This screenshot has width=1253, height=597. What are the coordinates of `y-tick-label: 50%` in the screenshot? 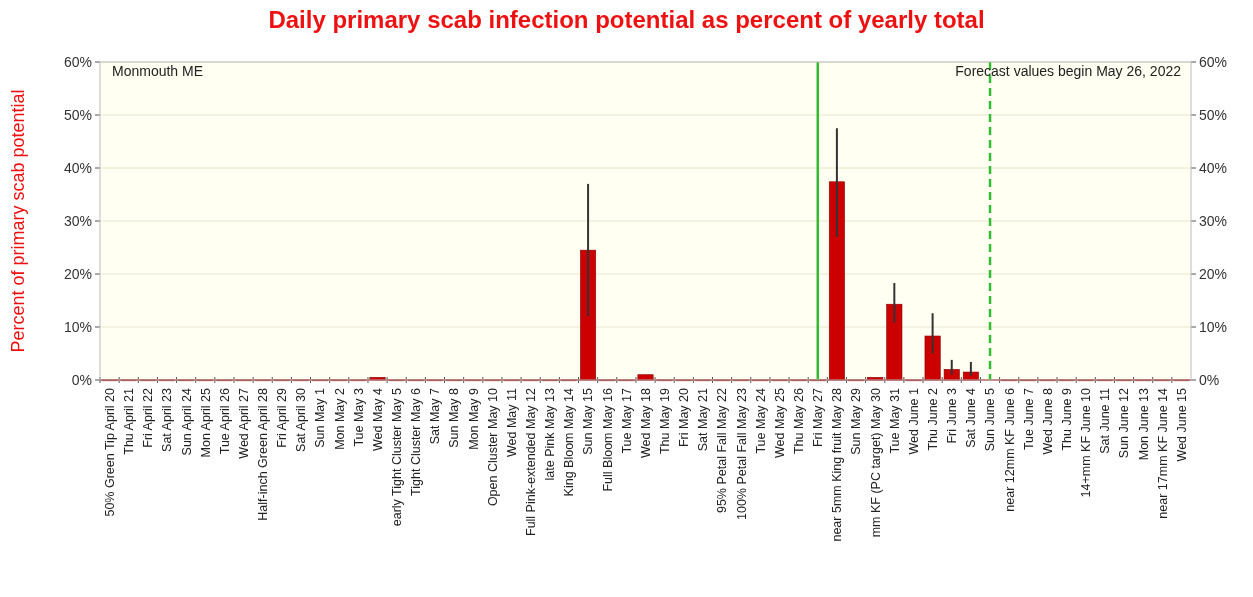 It's located at (77, 114).